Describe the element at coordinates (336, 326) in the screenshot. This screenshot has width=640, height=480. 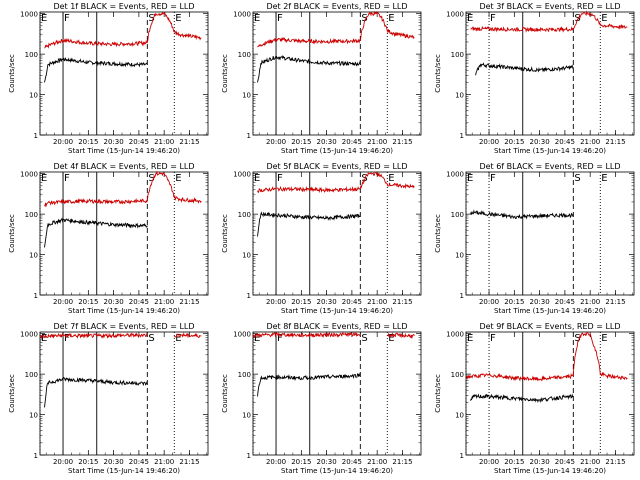
I see `chart-title: Det 8f BLACK = Events, RED = LLD` at that location.